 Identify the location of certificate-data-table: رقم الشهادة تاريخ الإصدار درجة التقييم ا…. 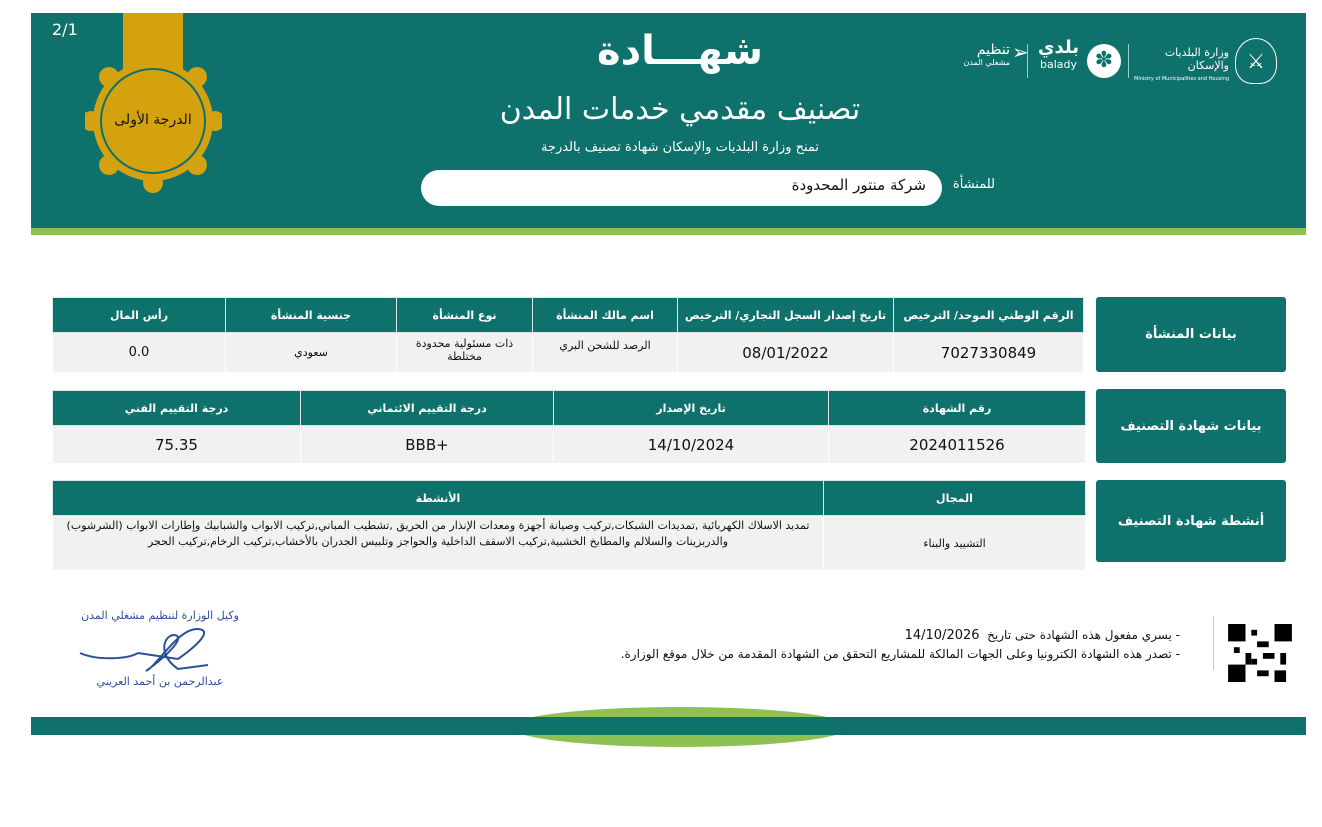
(569, 427).